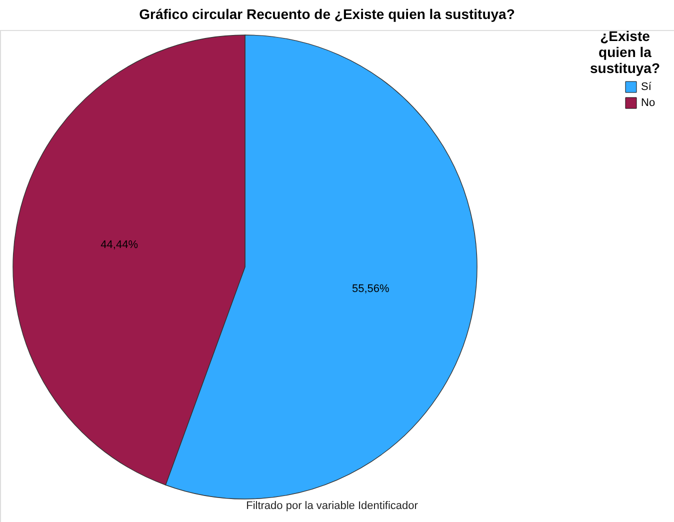 The width and height of the screenshot is (674, 522). What do you see at coordinates (648, 103) in the screenshot?
I see `legend-label: No` at bounding box center [648, 103].